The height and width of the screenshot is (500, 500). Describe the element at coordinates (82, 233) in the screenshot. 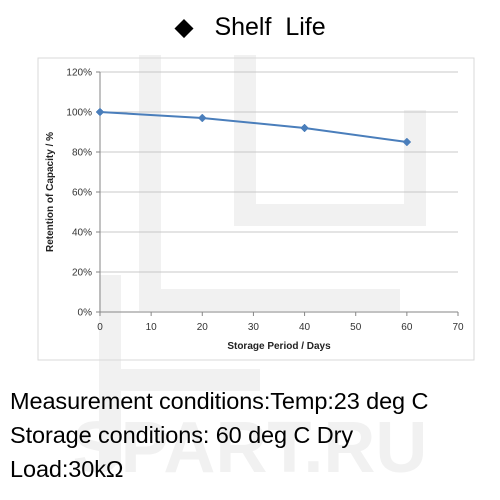

I see `y-tick-label: 40%` at that location.